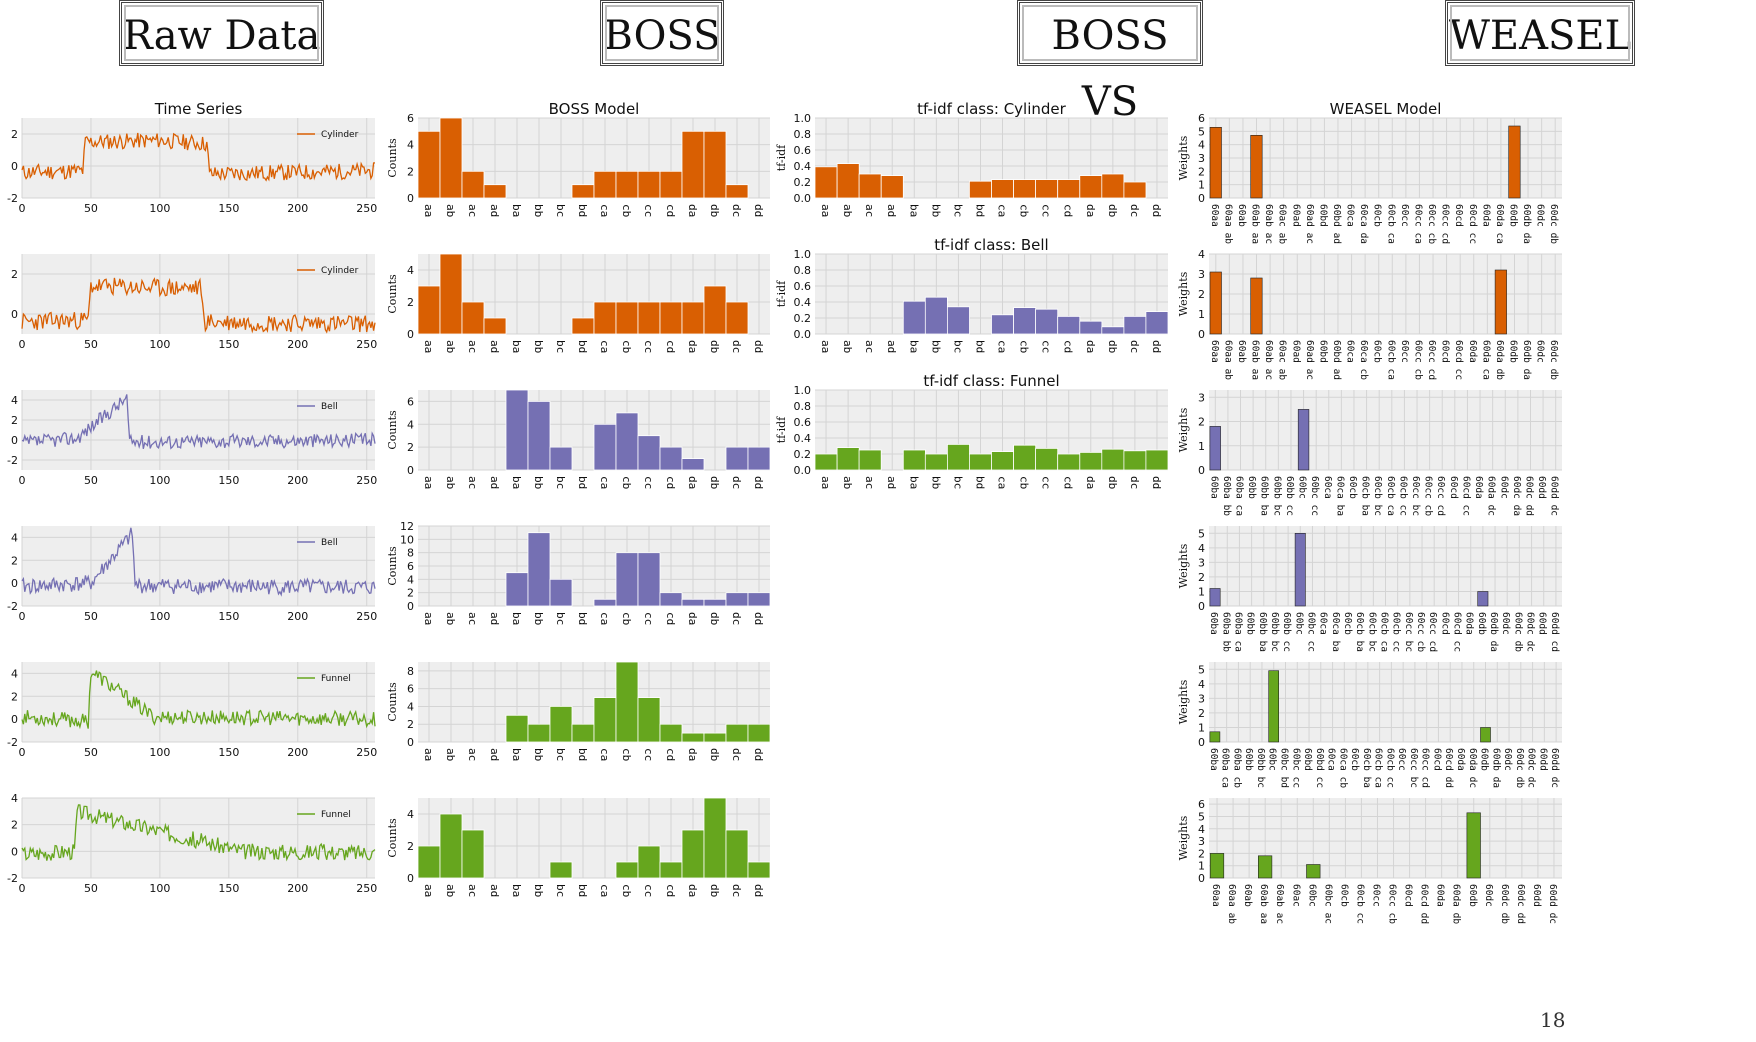  Describe the element at coordinates (1507, 759) in the screenshot. I see `x-tick-label: 60dc` at that location.